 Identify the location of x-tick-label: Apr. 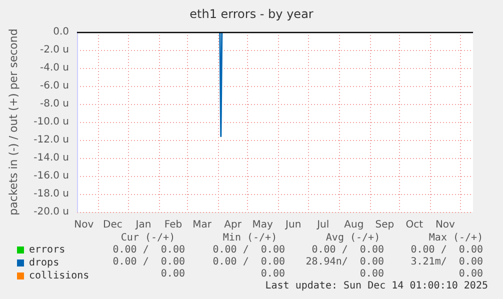
(233, 225).